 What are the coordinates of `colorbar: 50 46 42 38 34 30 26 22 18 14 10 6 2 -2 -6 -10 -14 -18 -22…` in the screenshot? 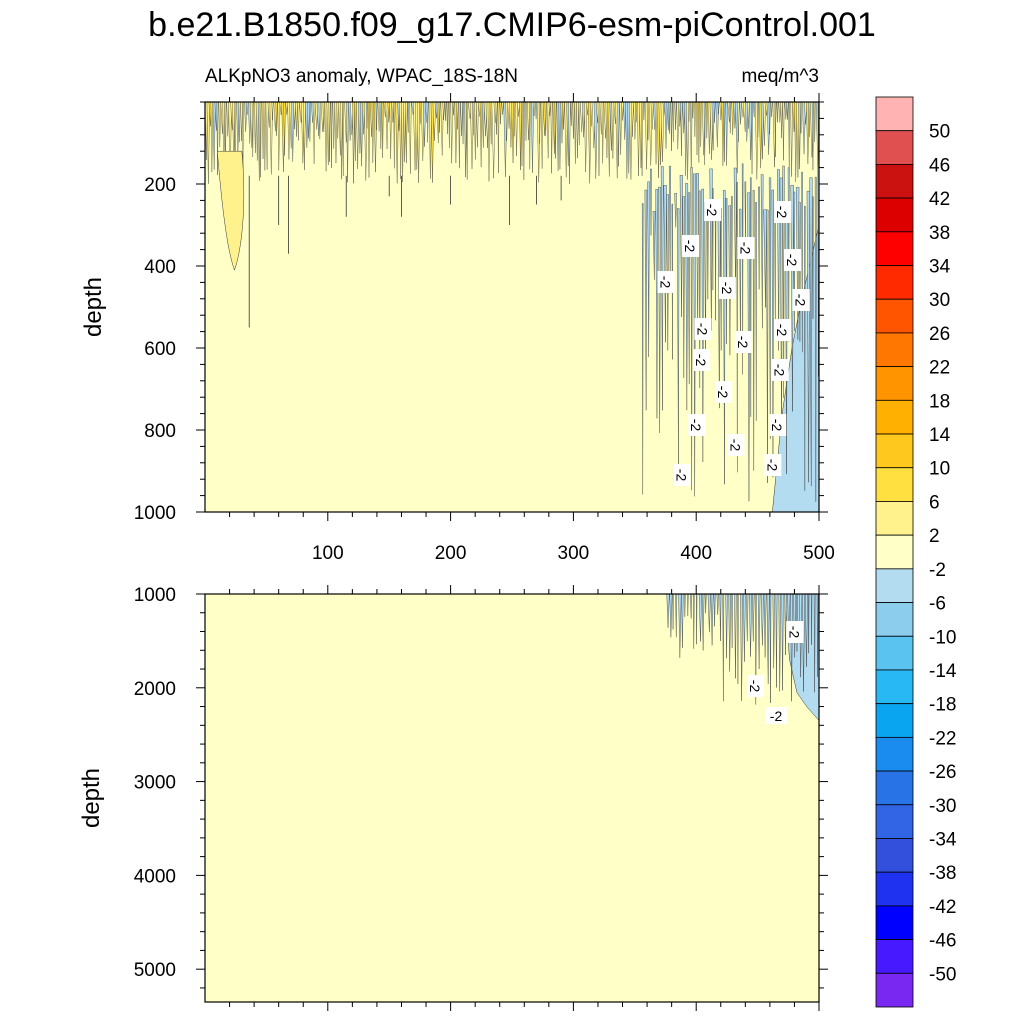 It's located at (916, 552).